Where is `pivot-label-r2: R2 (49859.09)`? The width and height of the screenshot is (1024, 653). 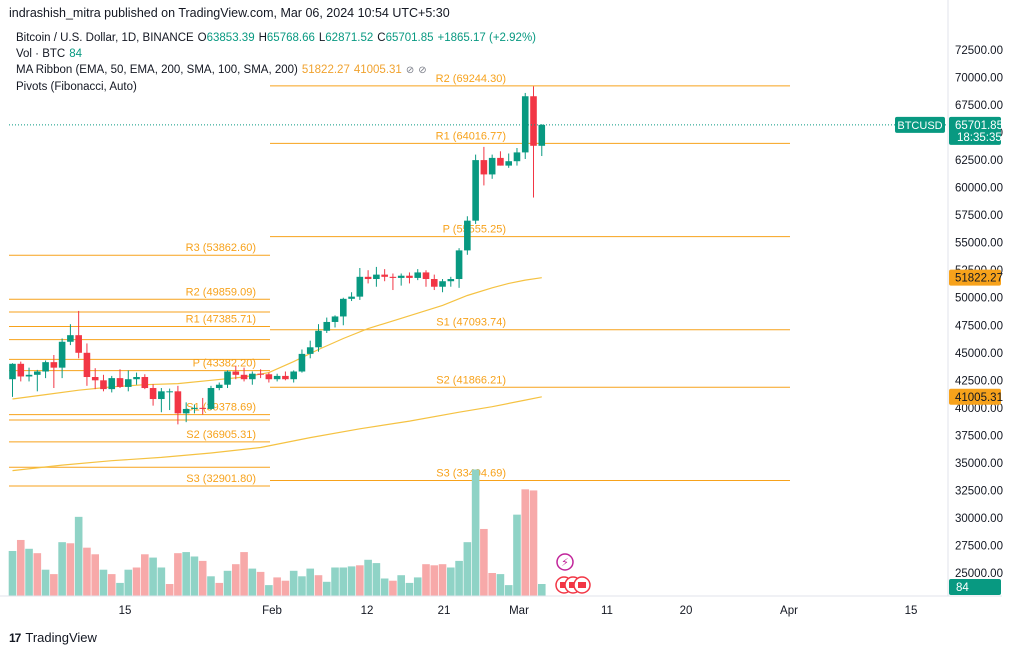
pivot-label-r2: R2 (49859.09) is located at coordinates (221, 292).